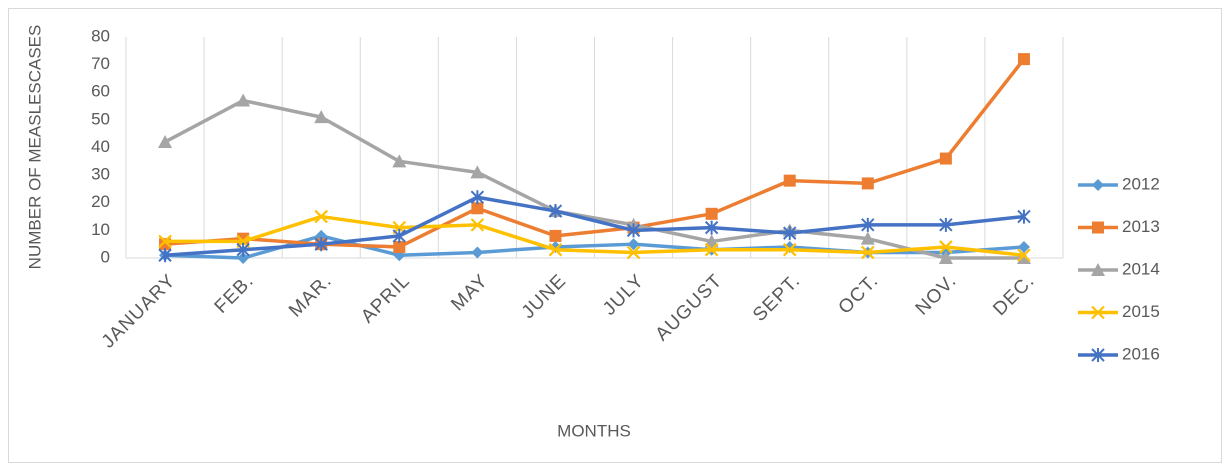 Image resolution: width=1230 pixels, height=472 pixels. I want to click on y-tick-label: 30, so click(100, 174).